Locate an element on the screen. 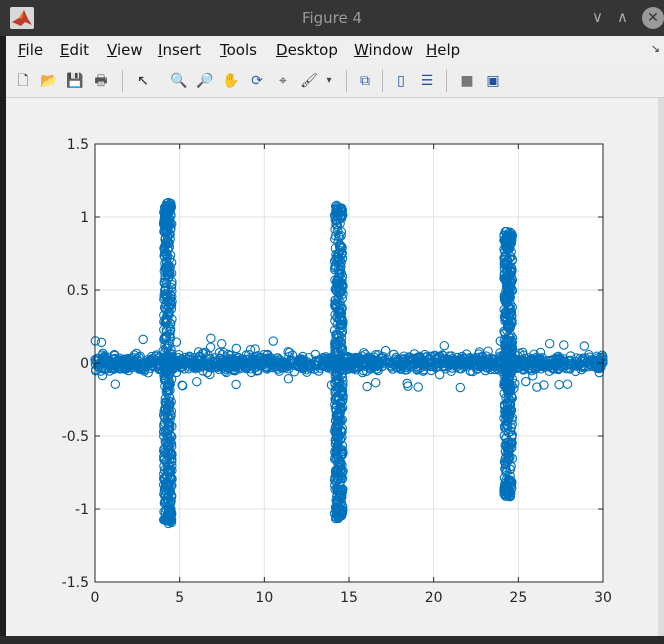 This screenshot has width=664, height=644. link-plot-icon: ⧉ is located at coordinates (365, 81).